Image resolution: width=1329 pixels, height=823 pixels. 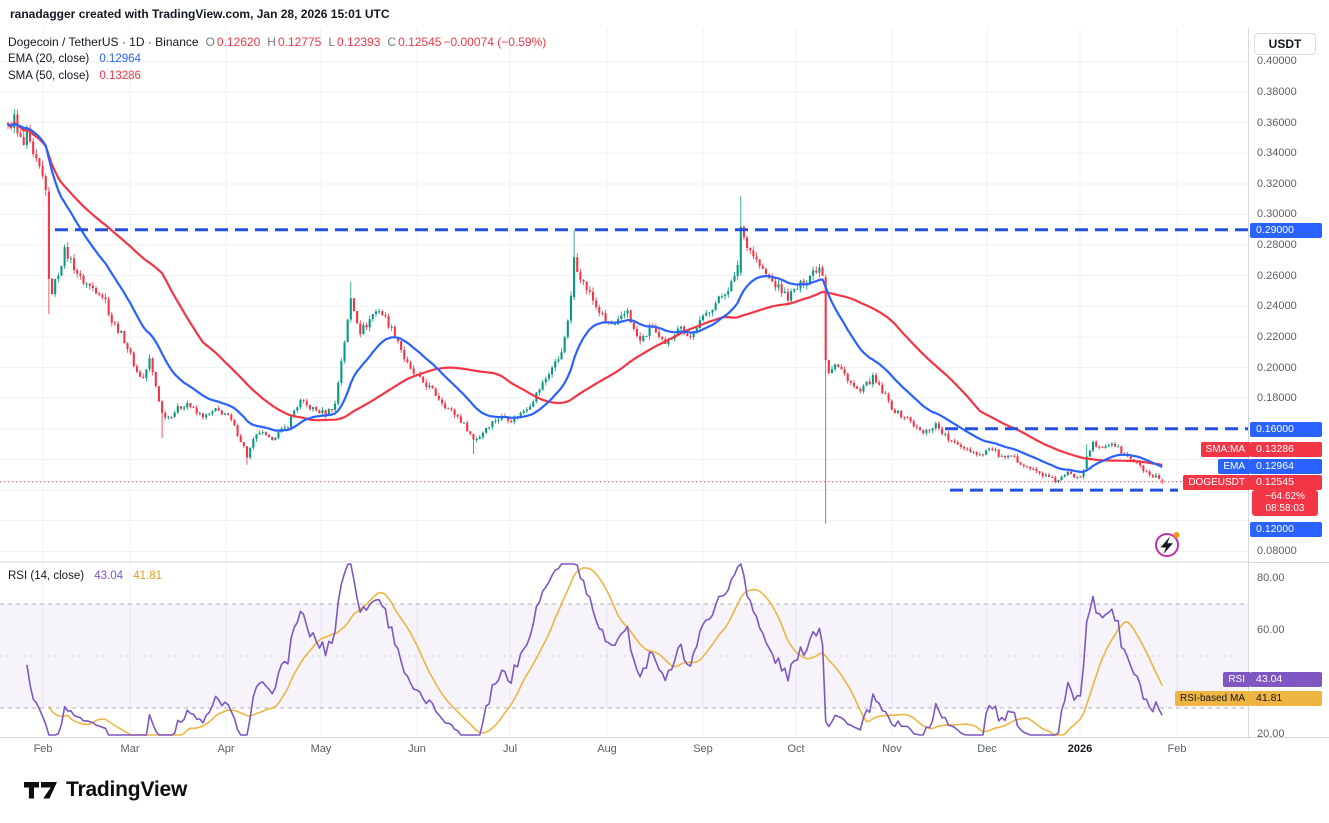 I want to click on price-tick: 0.18000, so click(x=1277, y=398).